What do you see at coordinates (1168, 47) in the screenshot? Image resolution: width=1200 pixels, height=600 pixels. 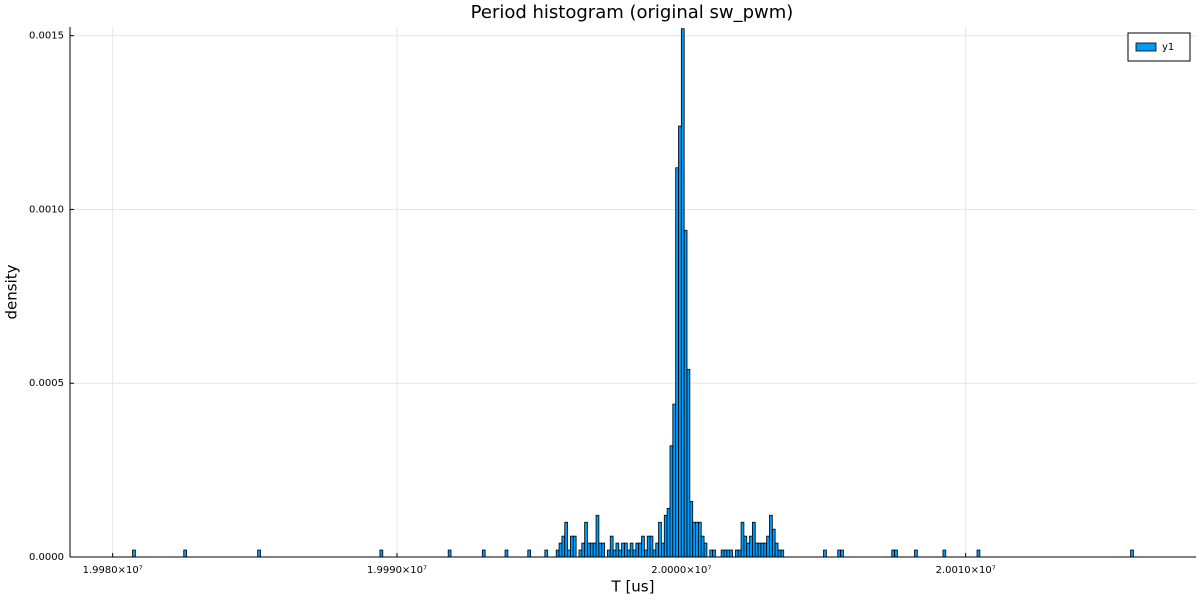 I see `legend-label: y1` at bounding box center [1168, 47].